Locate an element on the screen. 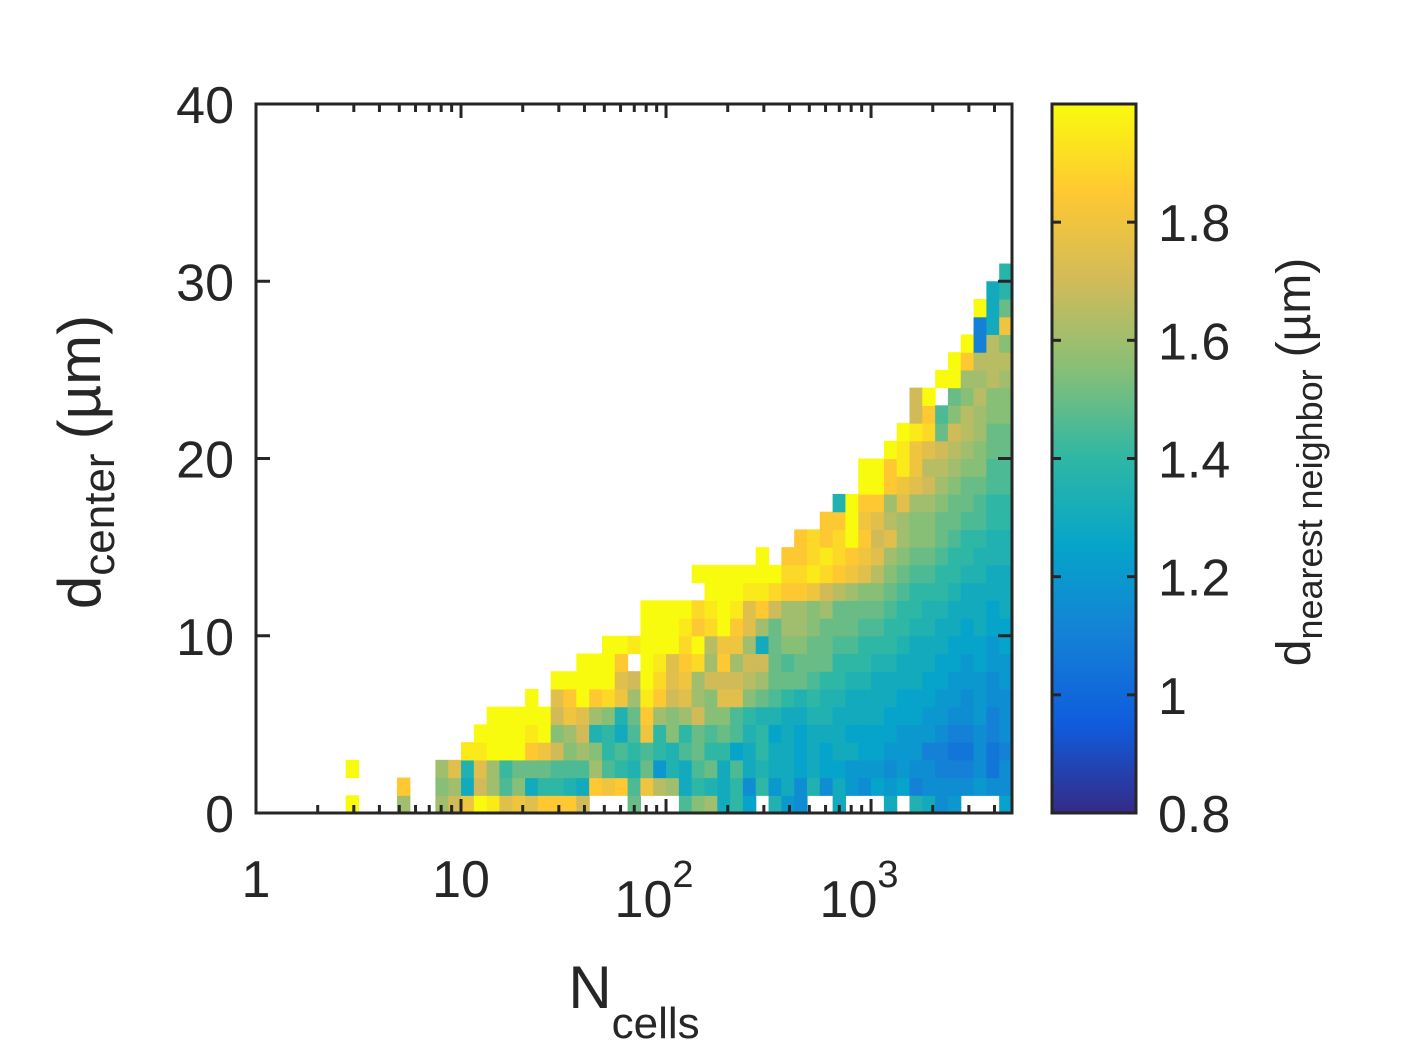 This screenshot has width=1417, height=1063. x-tick-label-base: 10 is located at coordinates (849, 900).